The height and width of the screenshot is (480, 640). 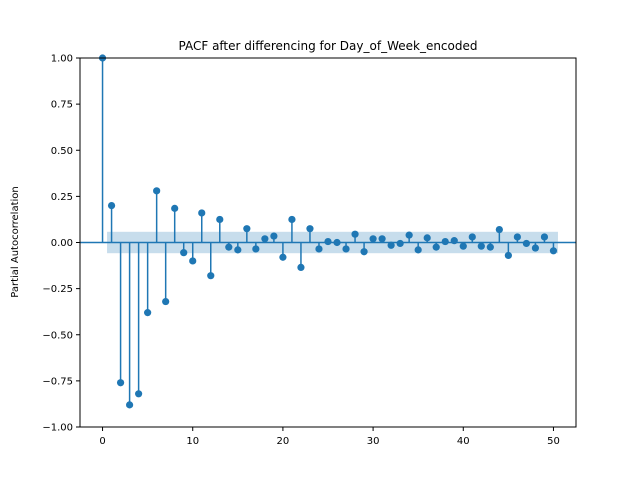 What do you see at coordinates (62, 243) in the screenshot?
I see `y-tick-label: 0.00` at bounding box center [62, 243].